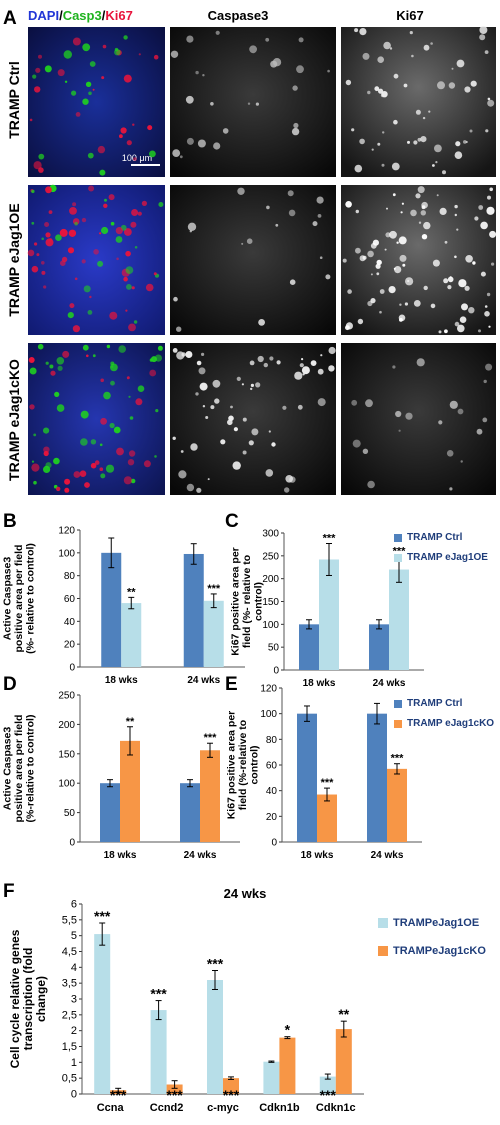  Describe the element at coordinates (383, 923) in the screenshot. I see `legend-swatch` at that location.